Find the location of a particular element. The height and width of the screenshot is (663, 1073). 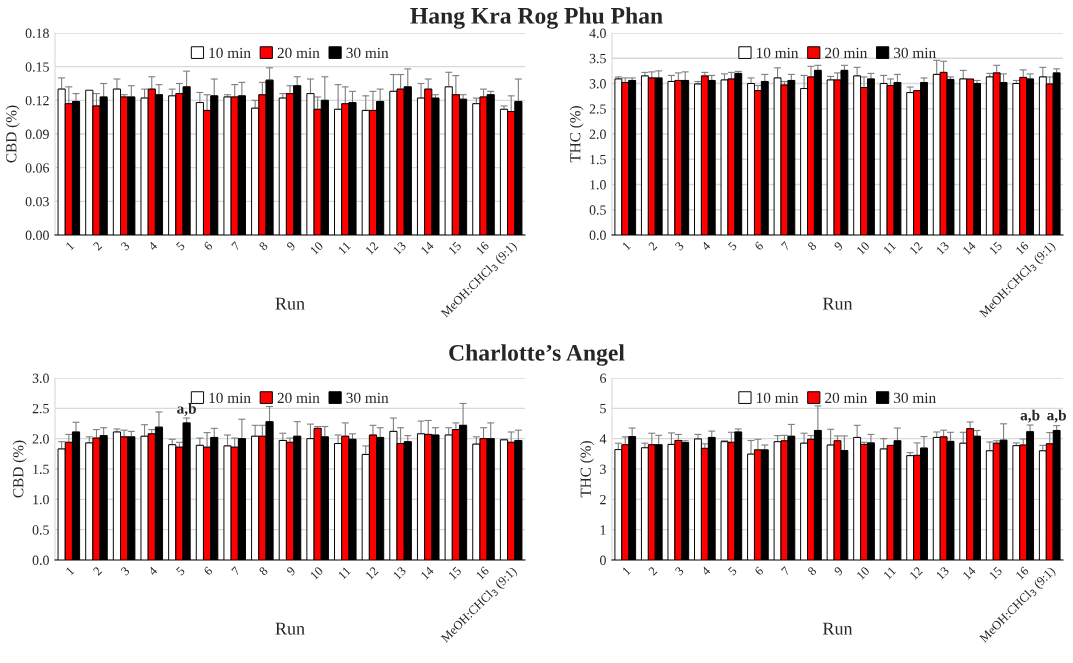

y-tick-label: 3 is located at coordinates (603, 469).